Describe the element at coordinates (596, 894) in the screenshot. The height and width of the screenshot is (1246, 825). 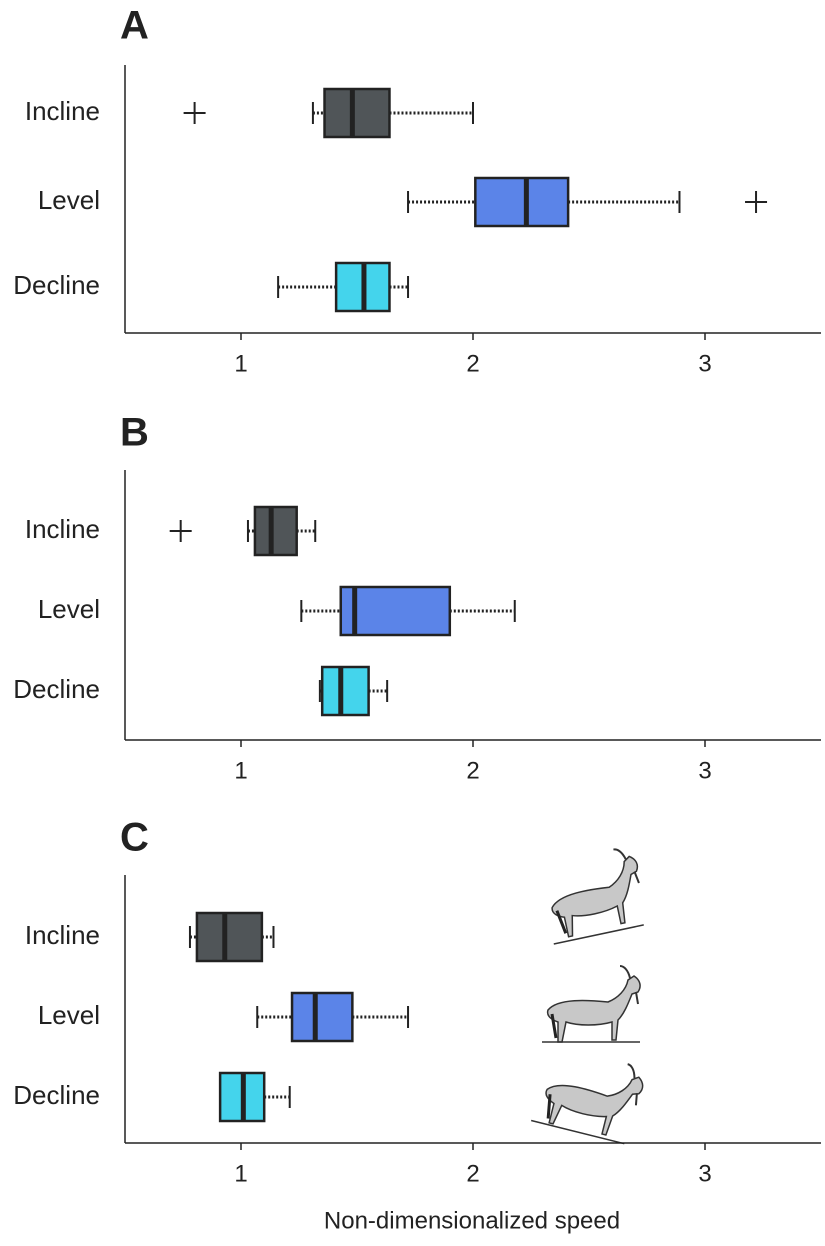
I see `goat-incline` at that location.